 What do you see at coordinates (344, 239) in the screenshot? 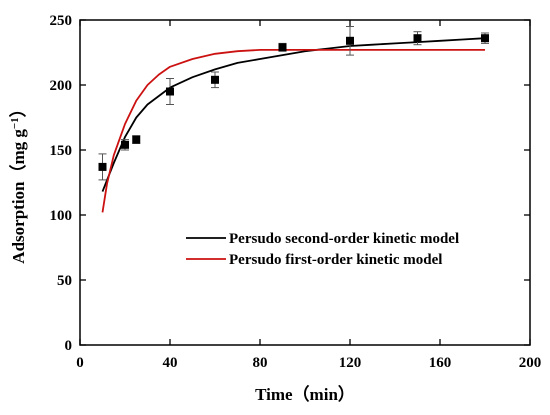
I see `legend-label-second-order: Persudo second-order kinetic model` at bounding box center [344, 239].